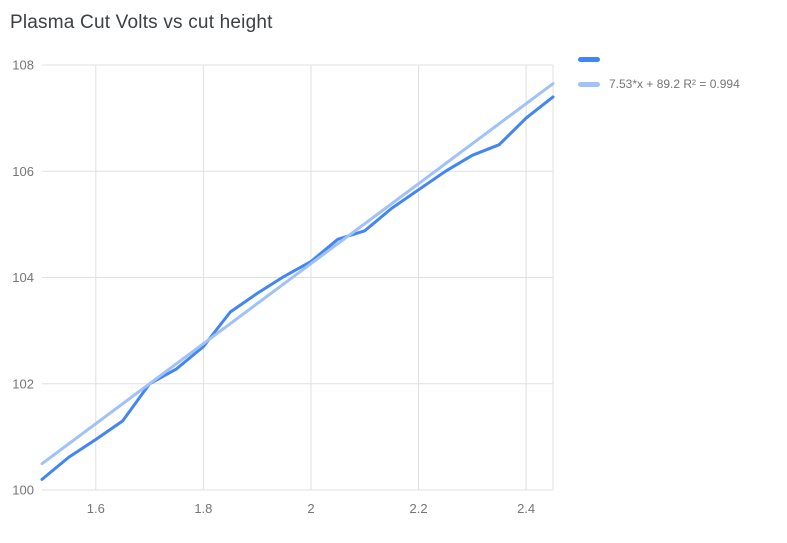 This screenshot has width=787, height=543. Describe the element at coordinates (310, 508) in the screenshot. I see `x-axis-tick-label: 2` at that location.